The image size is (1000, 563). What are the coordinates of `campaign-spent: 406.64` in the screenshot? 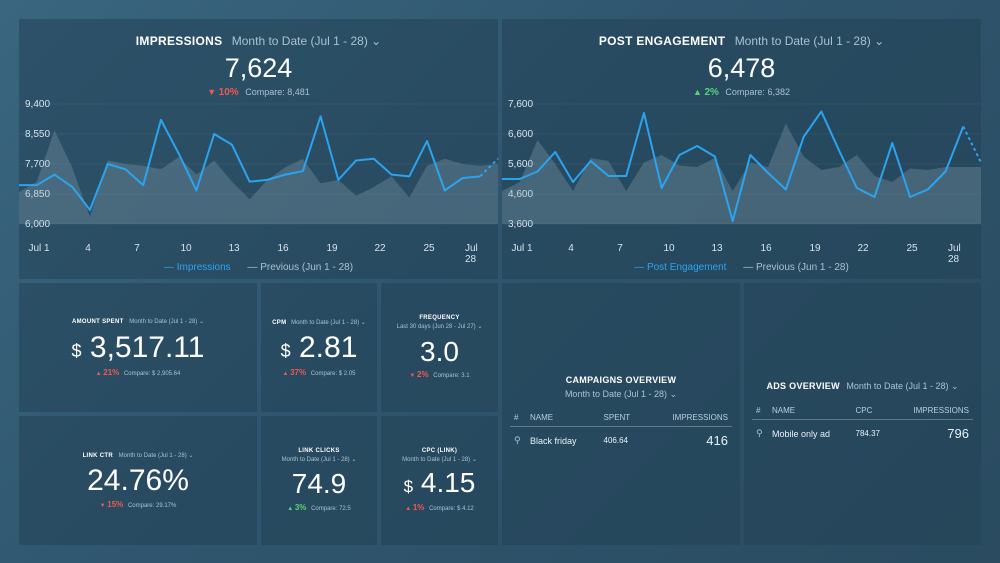 It's located at (615, 440).